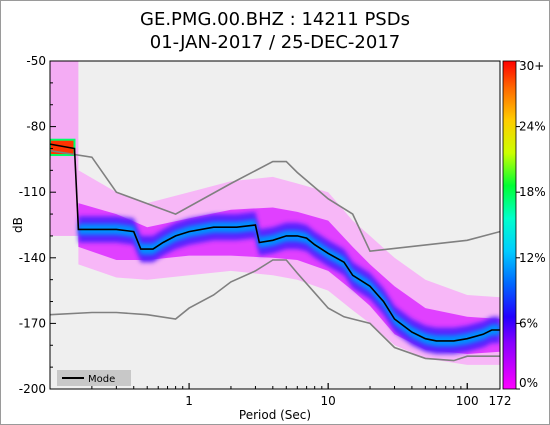 This screenshot has height=425, width=550. Describe the element at coordinates (32, 389) in the screenshot. I see `y-tick-label: -200` at that location.